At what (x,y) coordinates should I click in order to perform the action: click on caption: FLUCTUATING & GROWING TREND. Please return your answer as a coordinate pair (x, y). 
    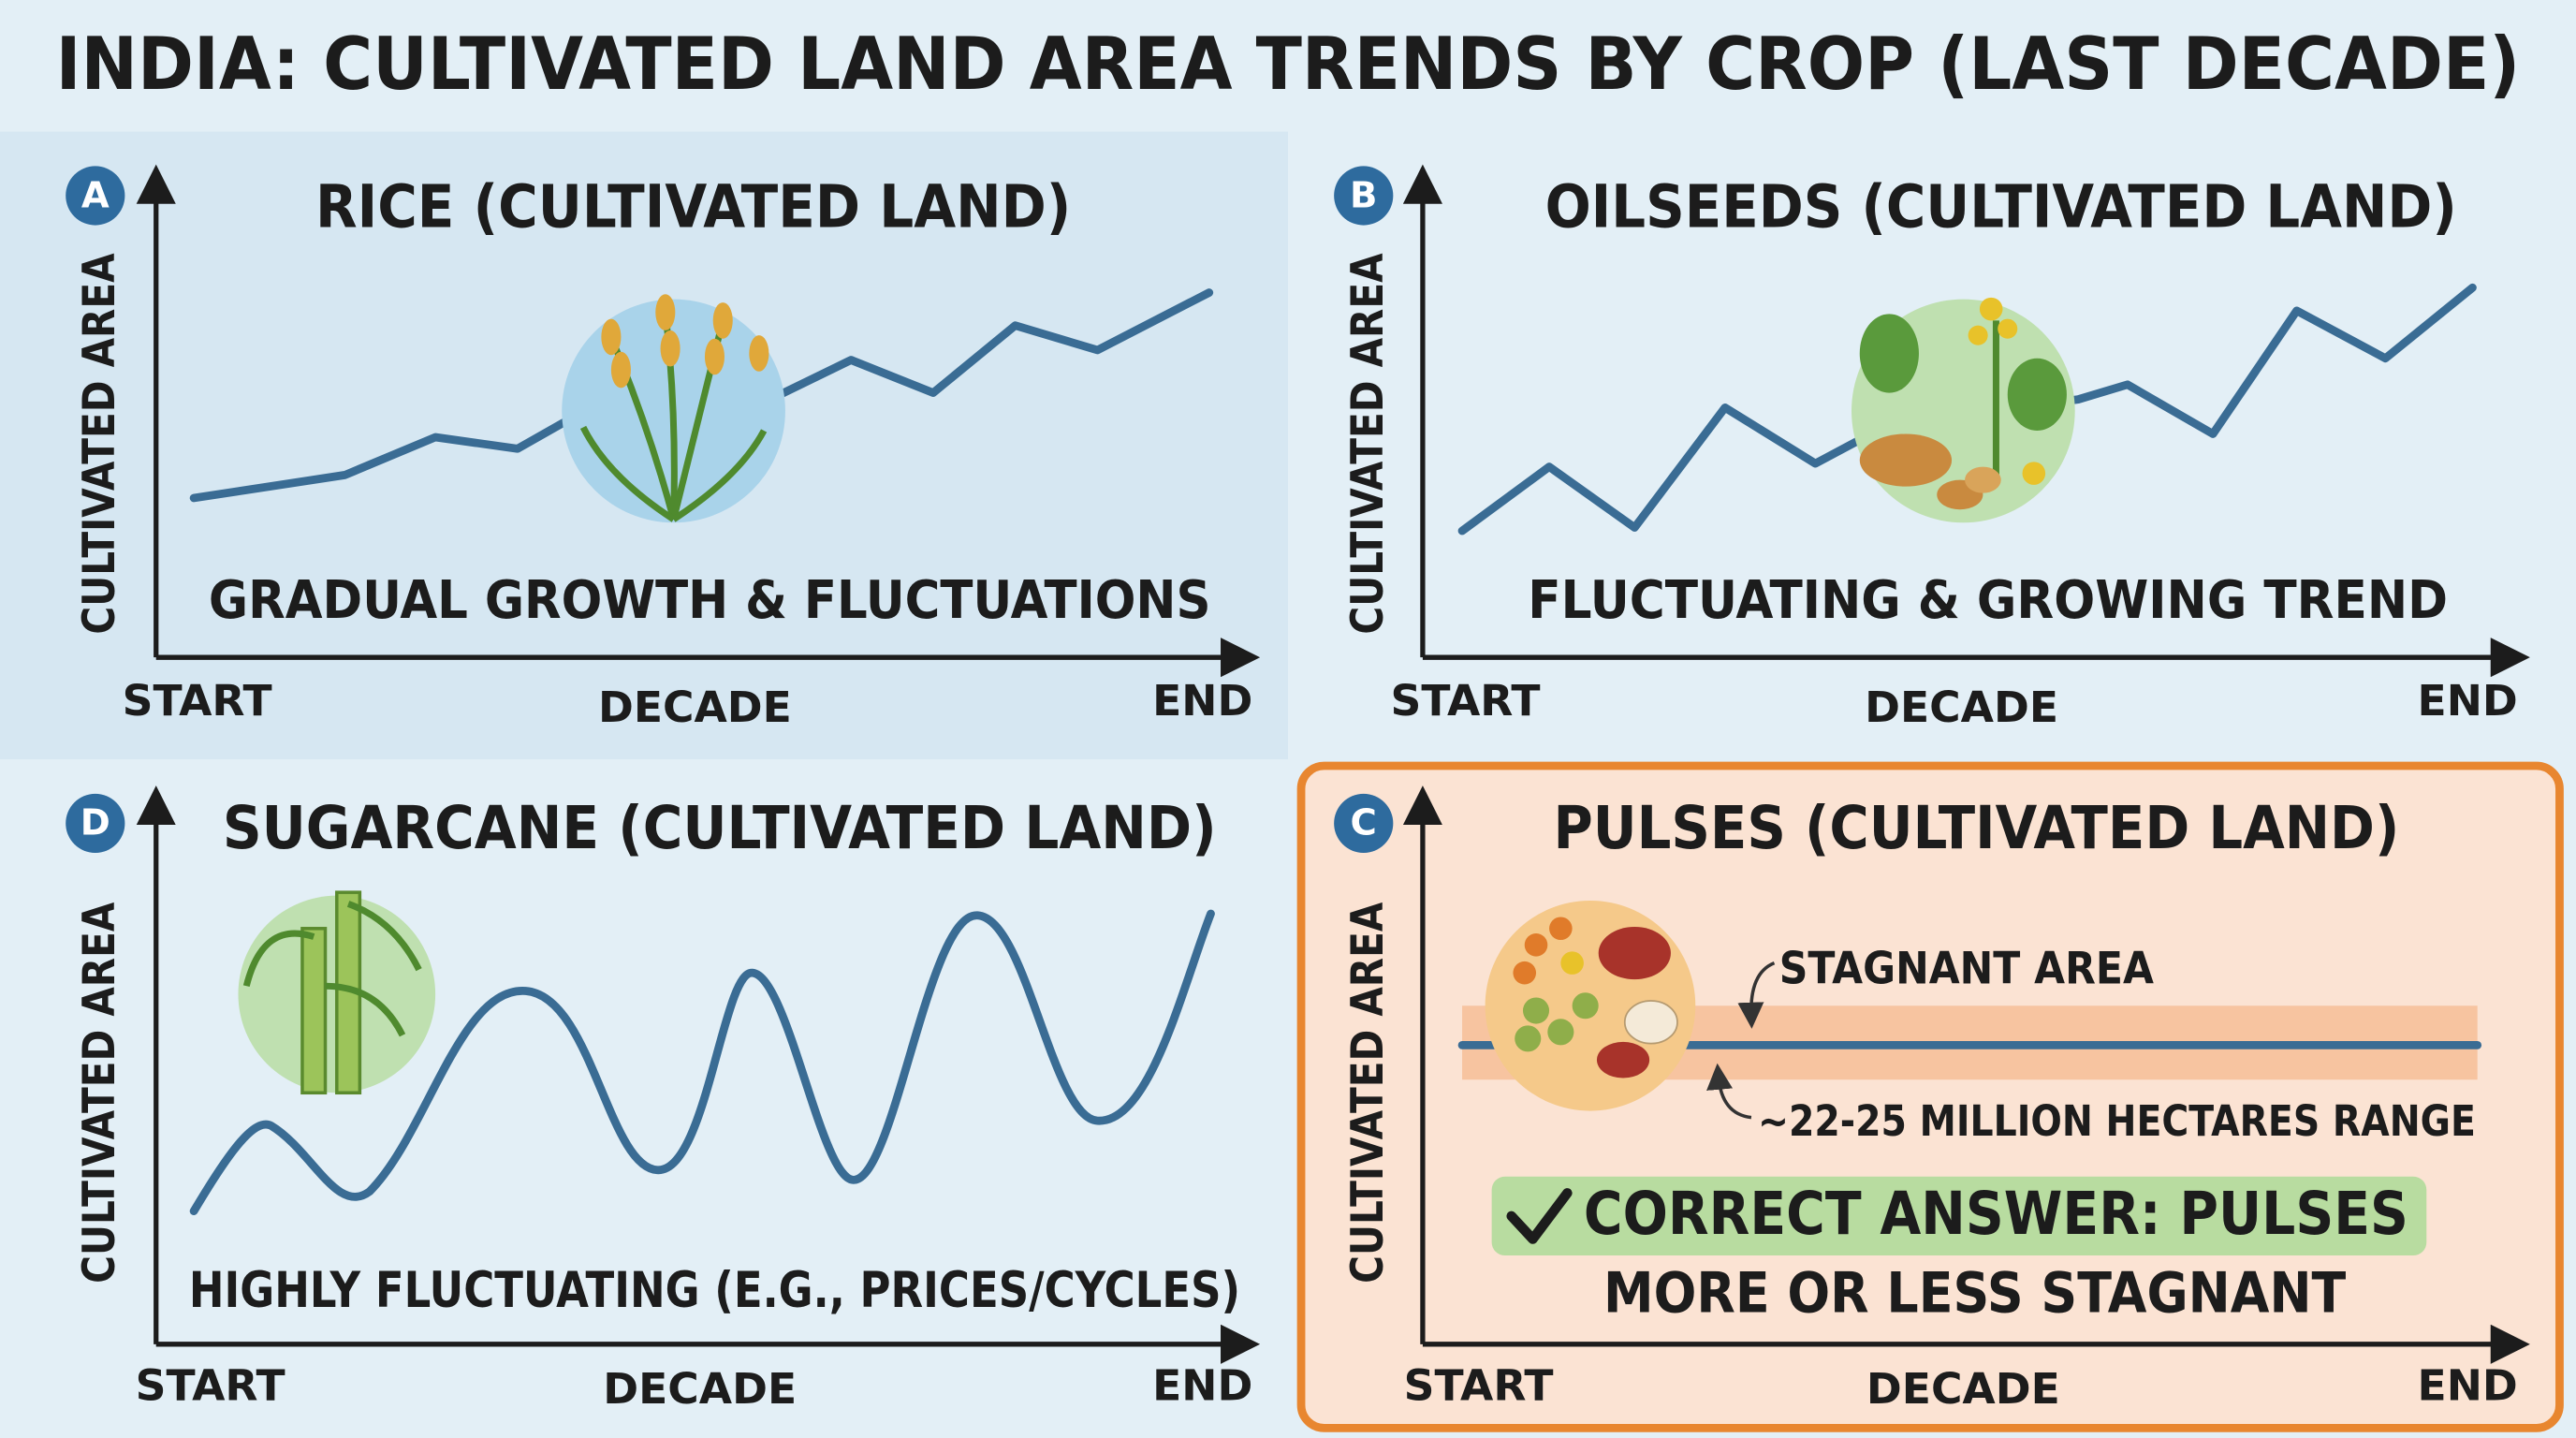
    Looking at the image, I should click on (1988, 600).